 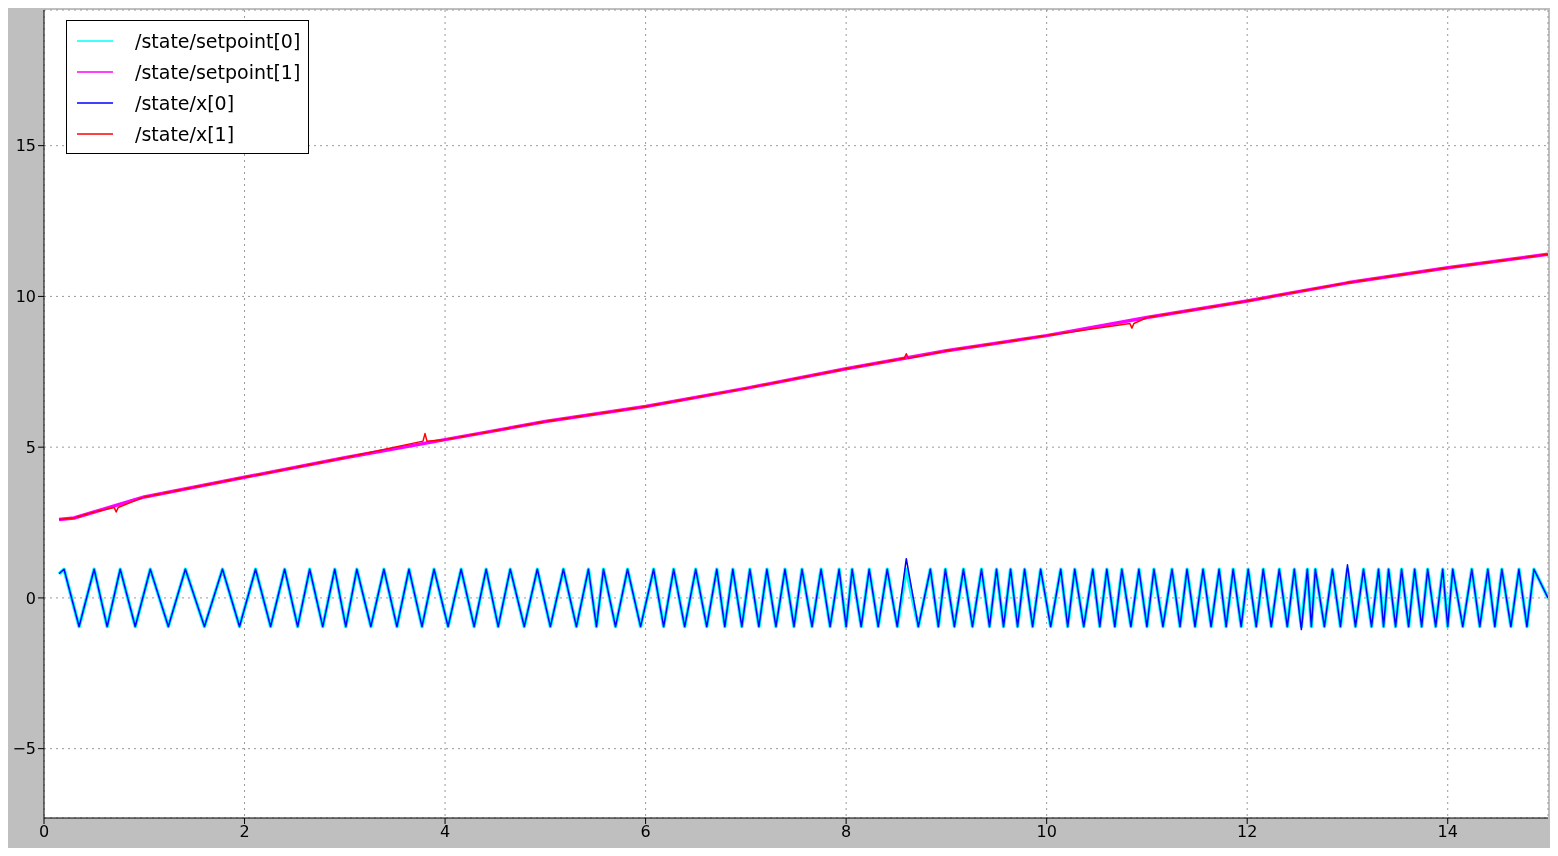 I want to click on legend-label: /state/x[1], so click(x=185, y=133).